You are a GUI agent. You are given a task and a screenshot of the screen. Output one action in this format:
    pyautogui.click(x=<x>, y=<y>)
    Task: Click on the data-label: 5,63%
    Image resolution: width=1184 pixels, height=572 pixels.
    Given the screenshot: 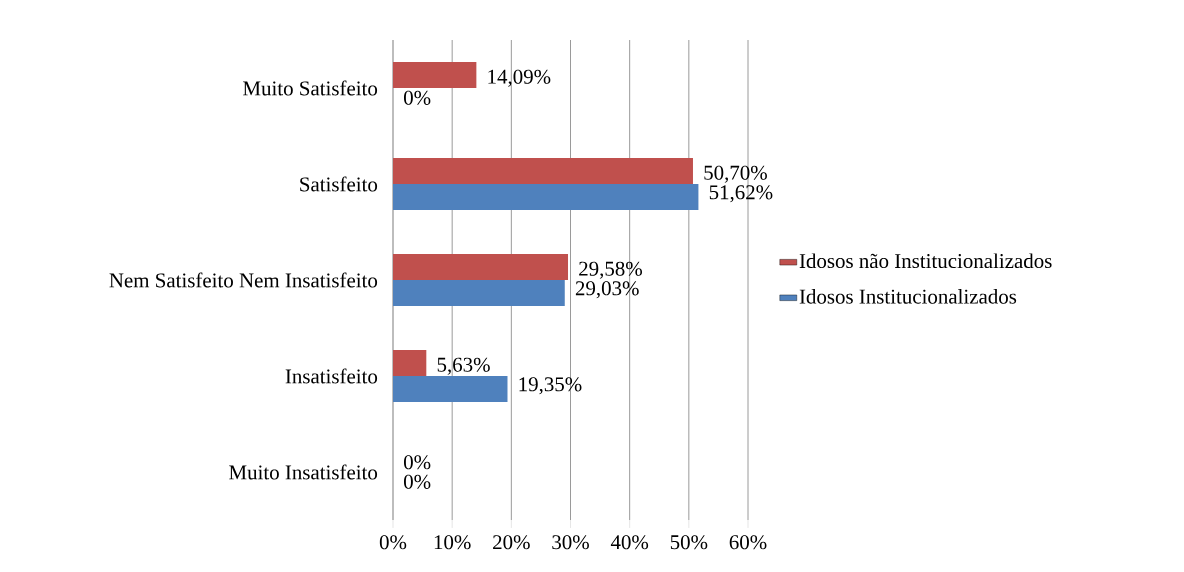 What is the action you would take?
    pyautogui.click(x=463, y=366)
    